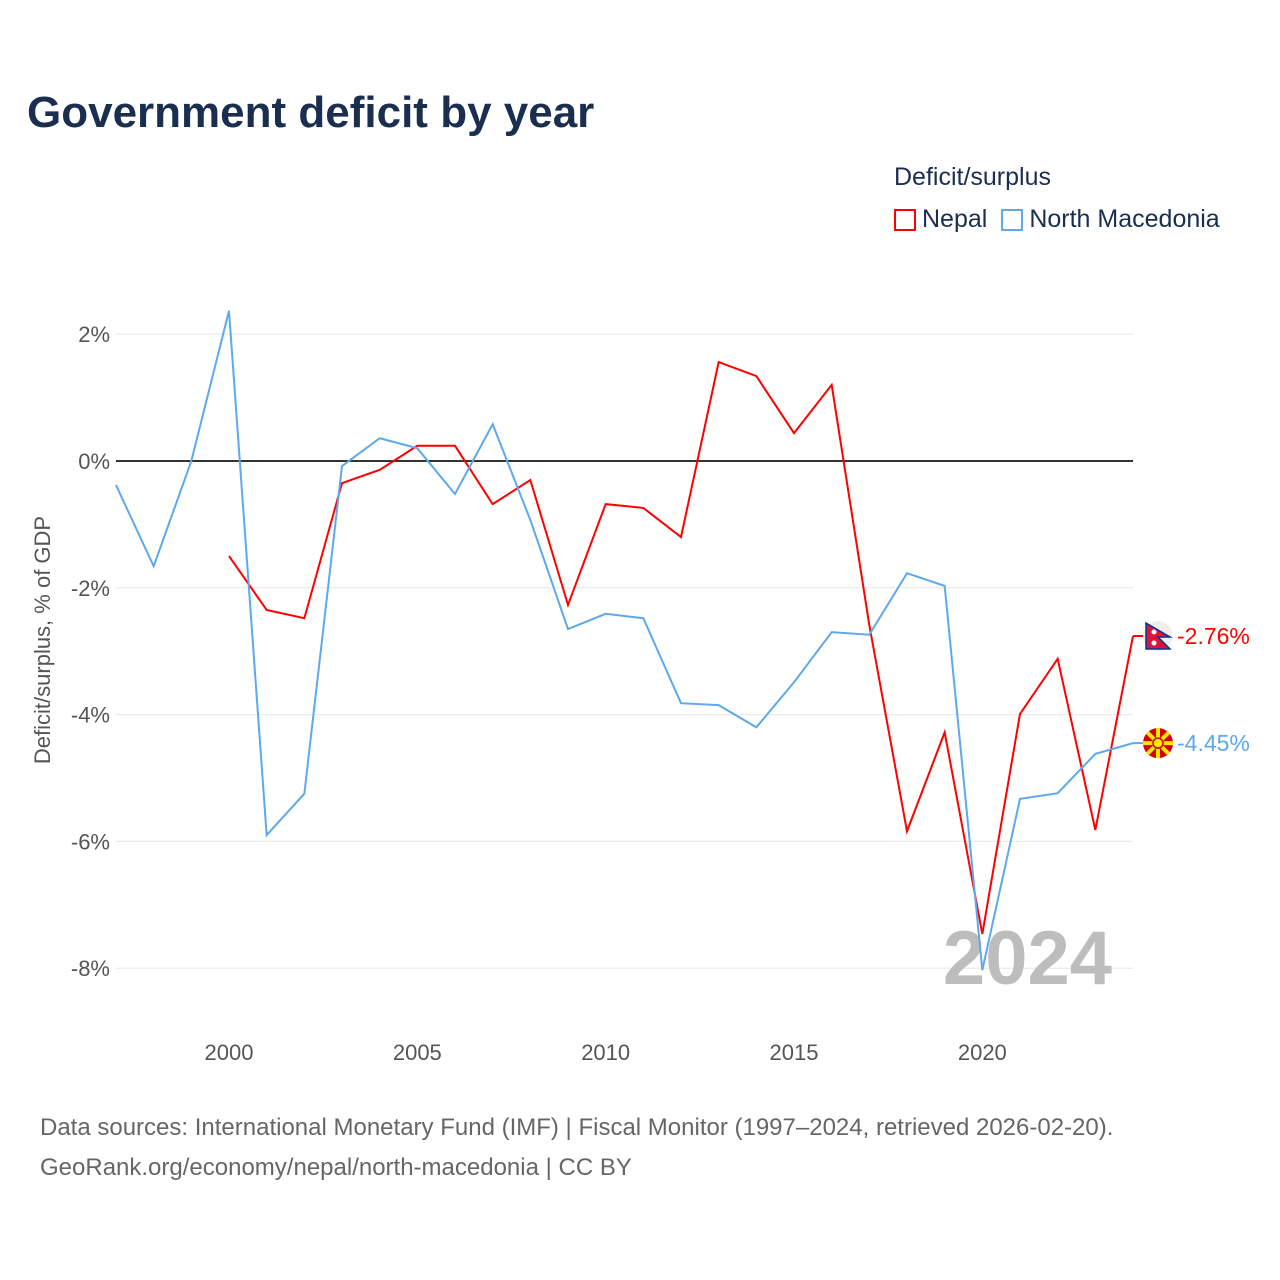  What do you see at coordinates (1027, 958) in the screenshot?
I see `year-watermark: 2024` at bounding box center [1027, 958].